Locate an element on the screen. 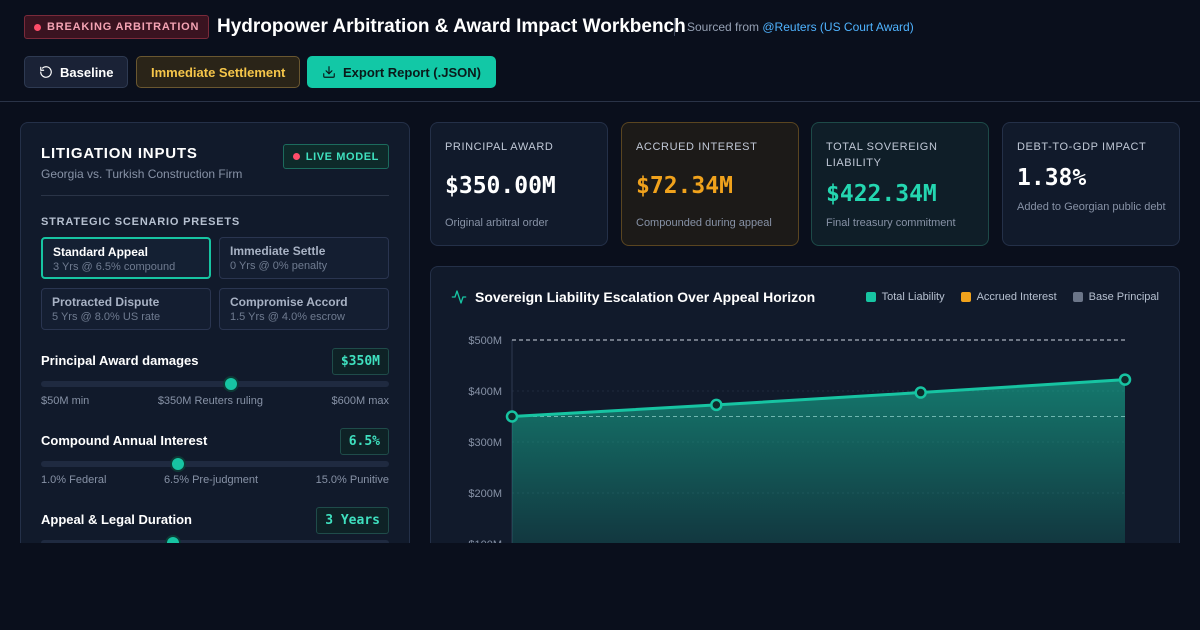  inputs-subtitle: Georgia vs. Turkish Construction Firm is located at coordinates (142, 174).